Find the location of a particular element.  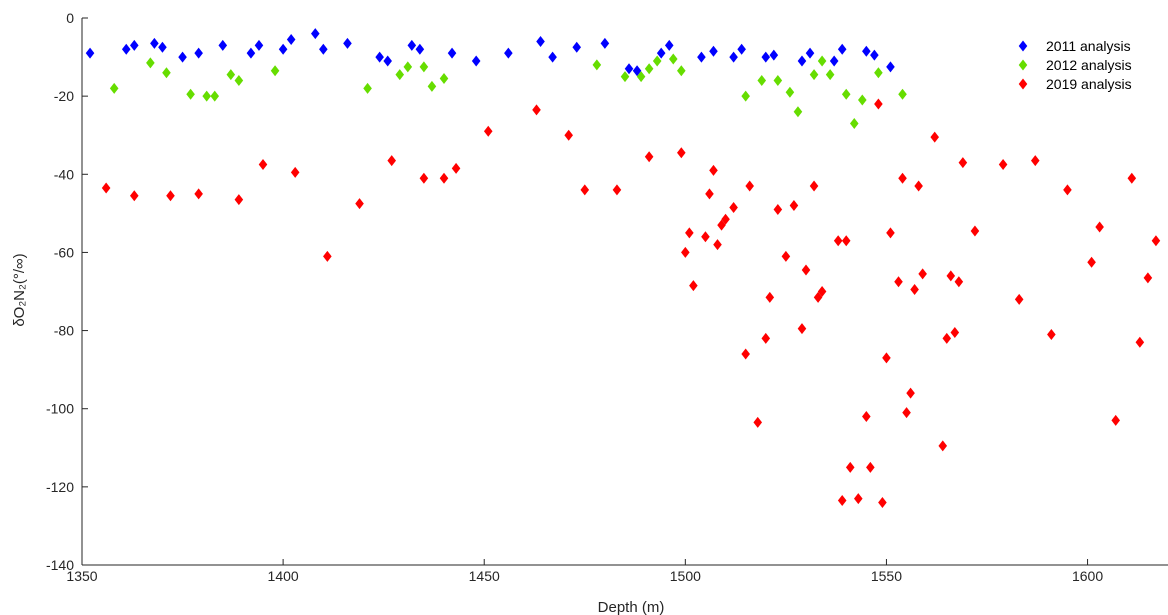

x-axis-title: Depth (m) is located at coordinates (631, 607).